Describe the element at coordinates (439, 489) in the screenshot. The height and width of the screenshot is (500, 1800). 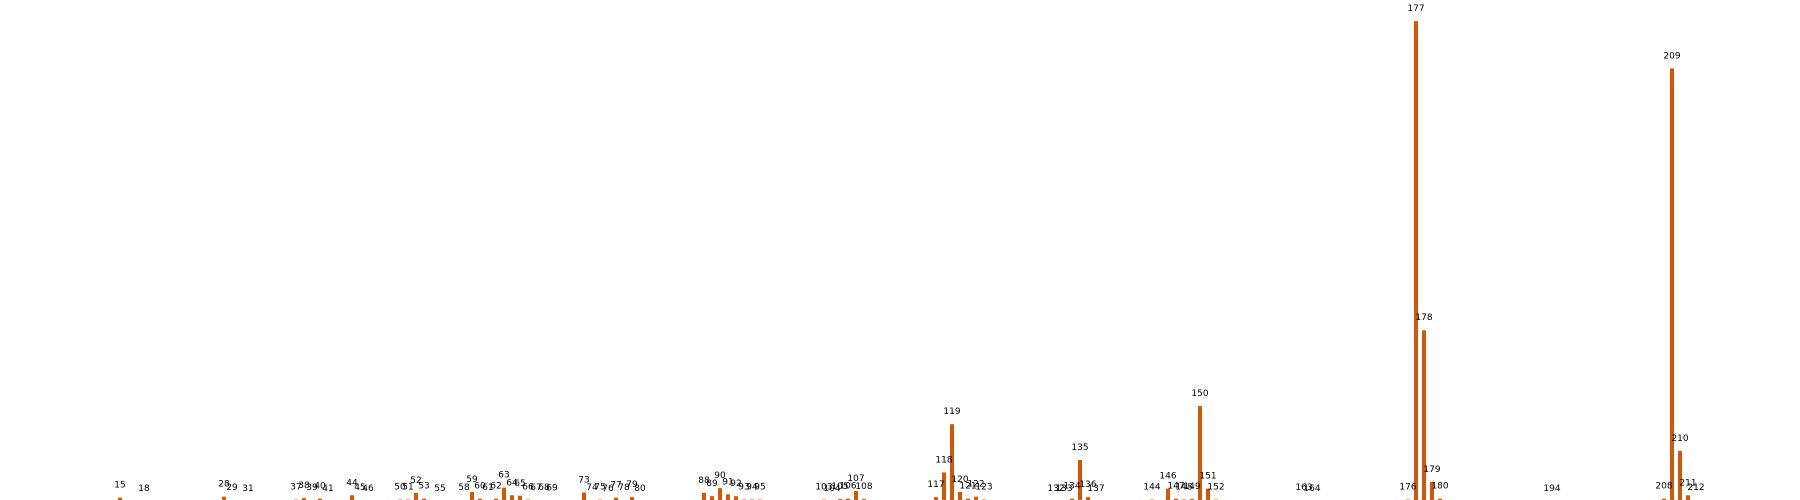
I see `bar-label-55: 55` at that location.